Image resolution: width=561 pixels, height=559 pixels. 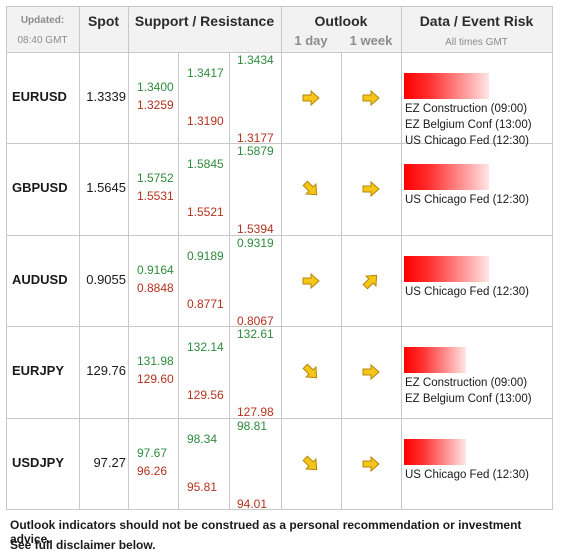 I want to click on spot-price: 1.5645, so click(x=106, y=187).